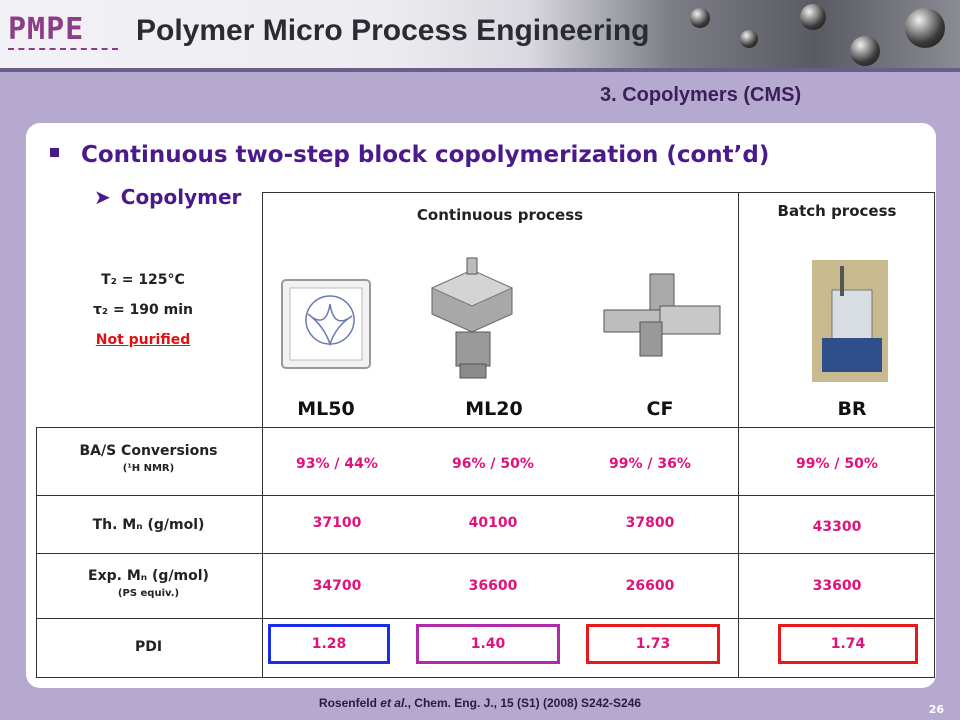 The width and height of the screenshot is (960, 720). Describe the element at coordinates (148, 583) in the screenshot. I see `row-label-exp-mn: Exp. Mₙ (g/mol) (PS equiv.)` at that location.